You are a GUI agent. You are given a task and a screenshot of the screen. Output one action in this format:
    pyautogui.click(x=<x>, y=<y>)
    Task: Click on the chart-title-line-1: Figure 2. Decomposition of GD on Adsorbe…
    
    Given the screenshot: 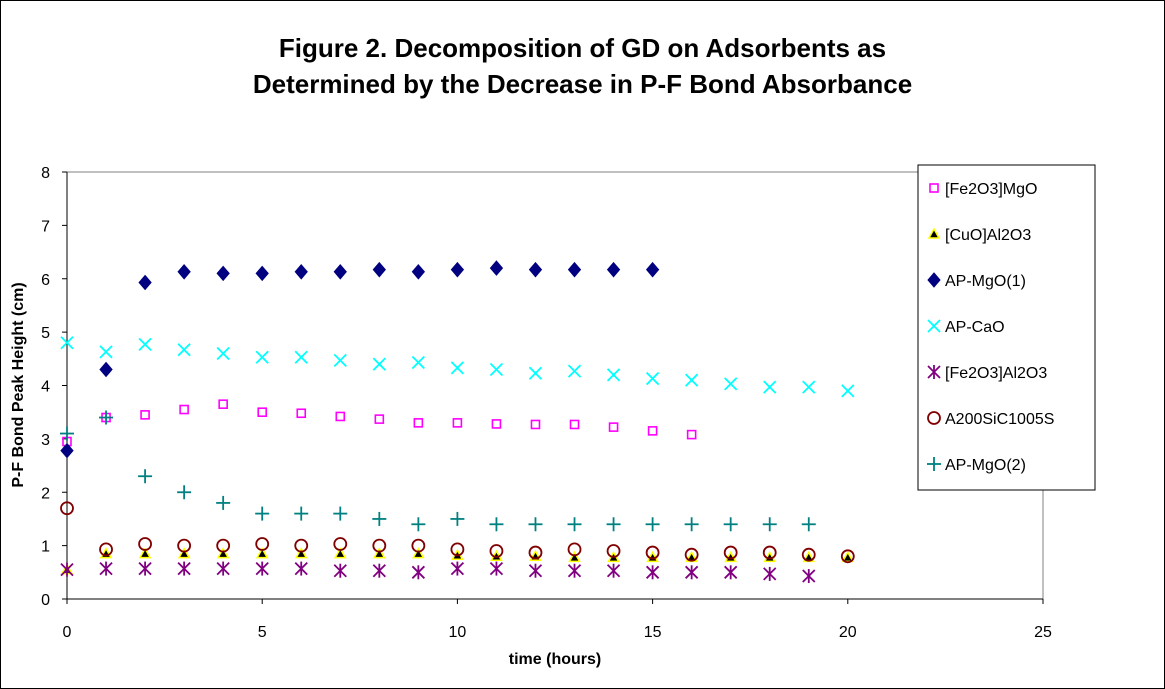 What is the action you would take?
    pyautogui.click(x=582, y=48)
    